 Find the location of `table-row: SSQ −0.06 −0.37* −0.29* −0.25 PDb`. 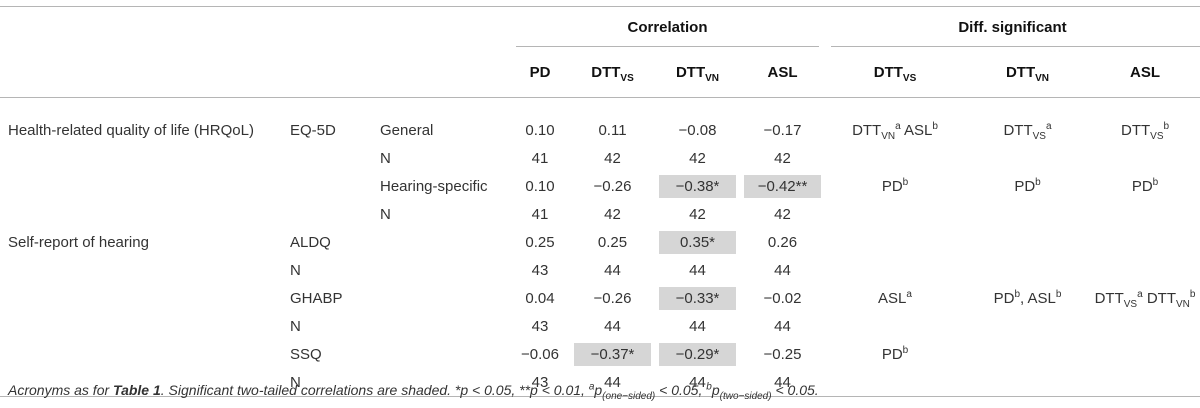

table-row: SSQ −0.06 −0.37* −0.29* −0.25 PDb is located at coordinates (600, 354).